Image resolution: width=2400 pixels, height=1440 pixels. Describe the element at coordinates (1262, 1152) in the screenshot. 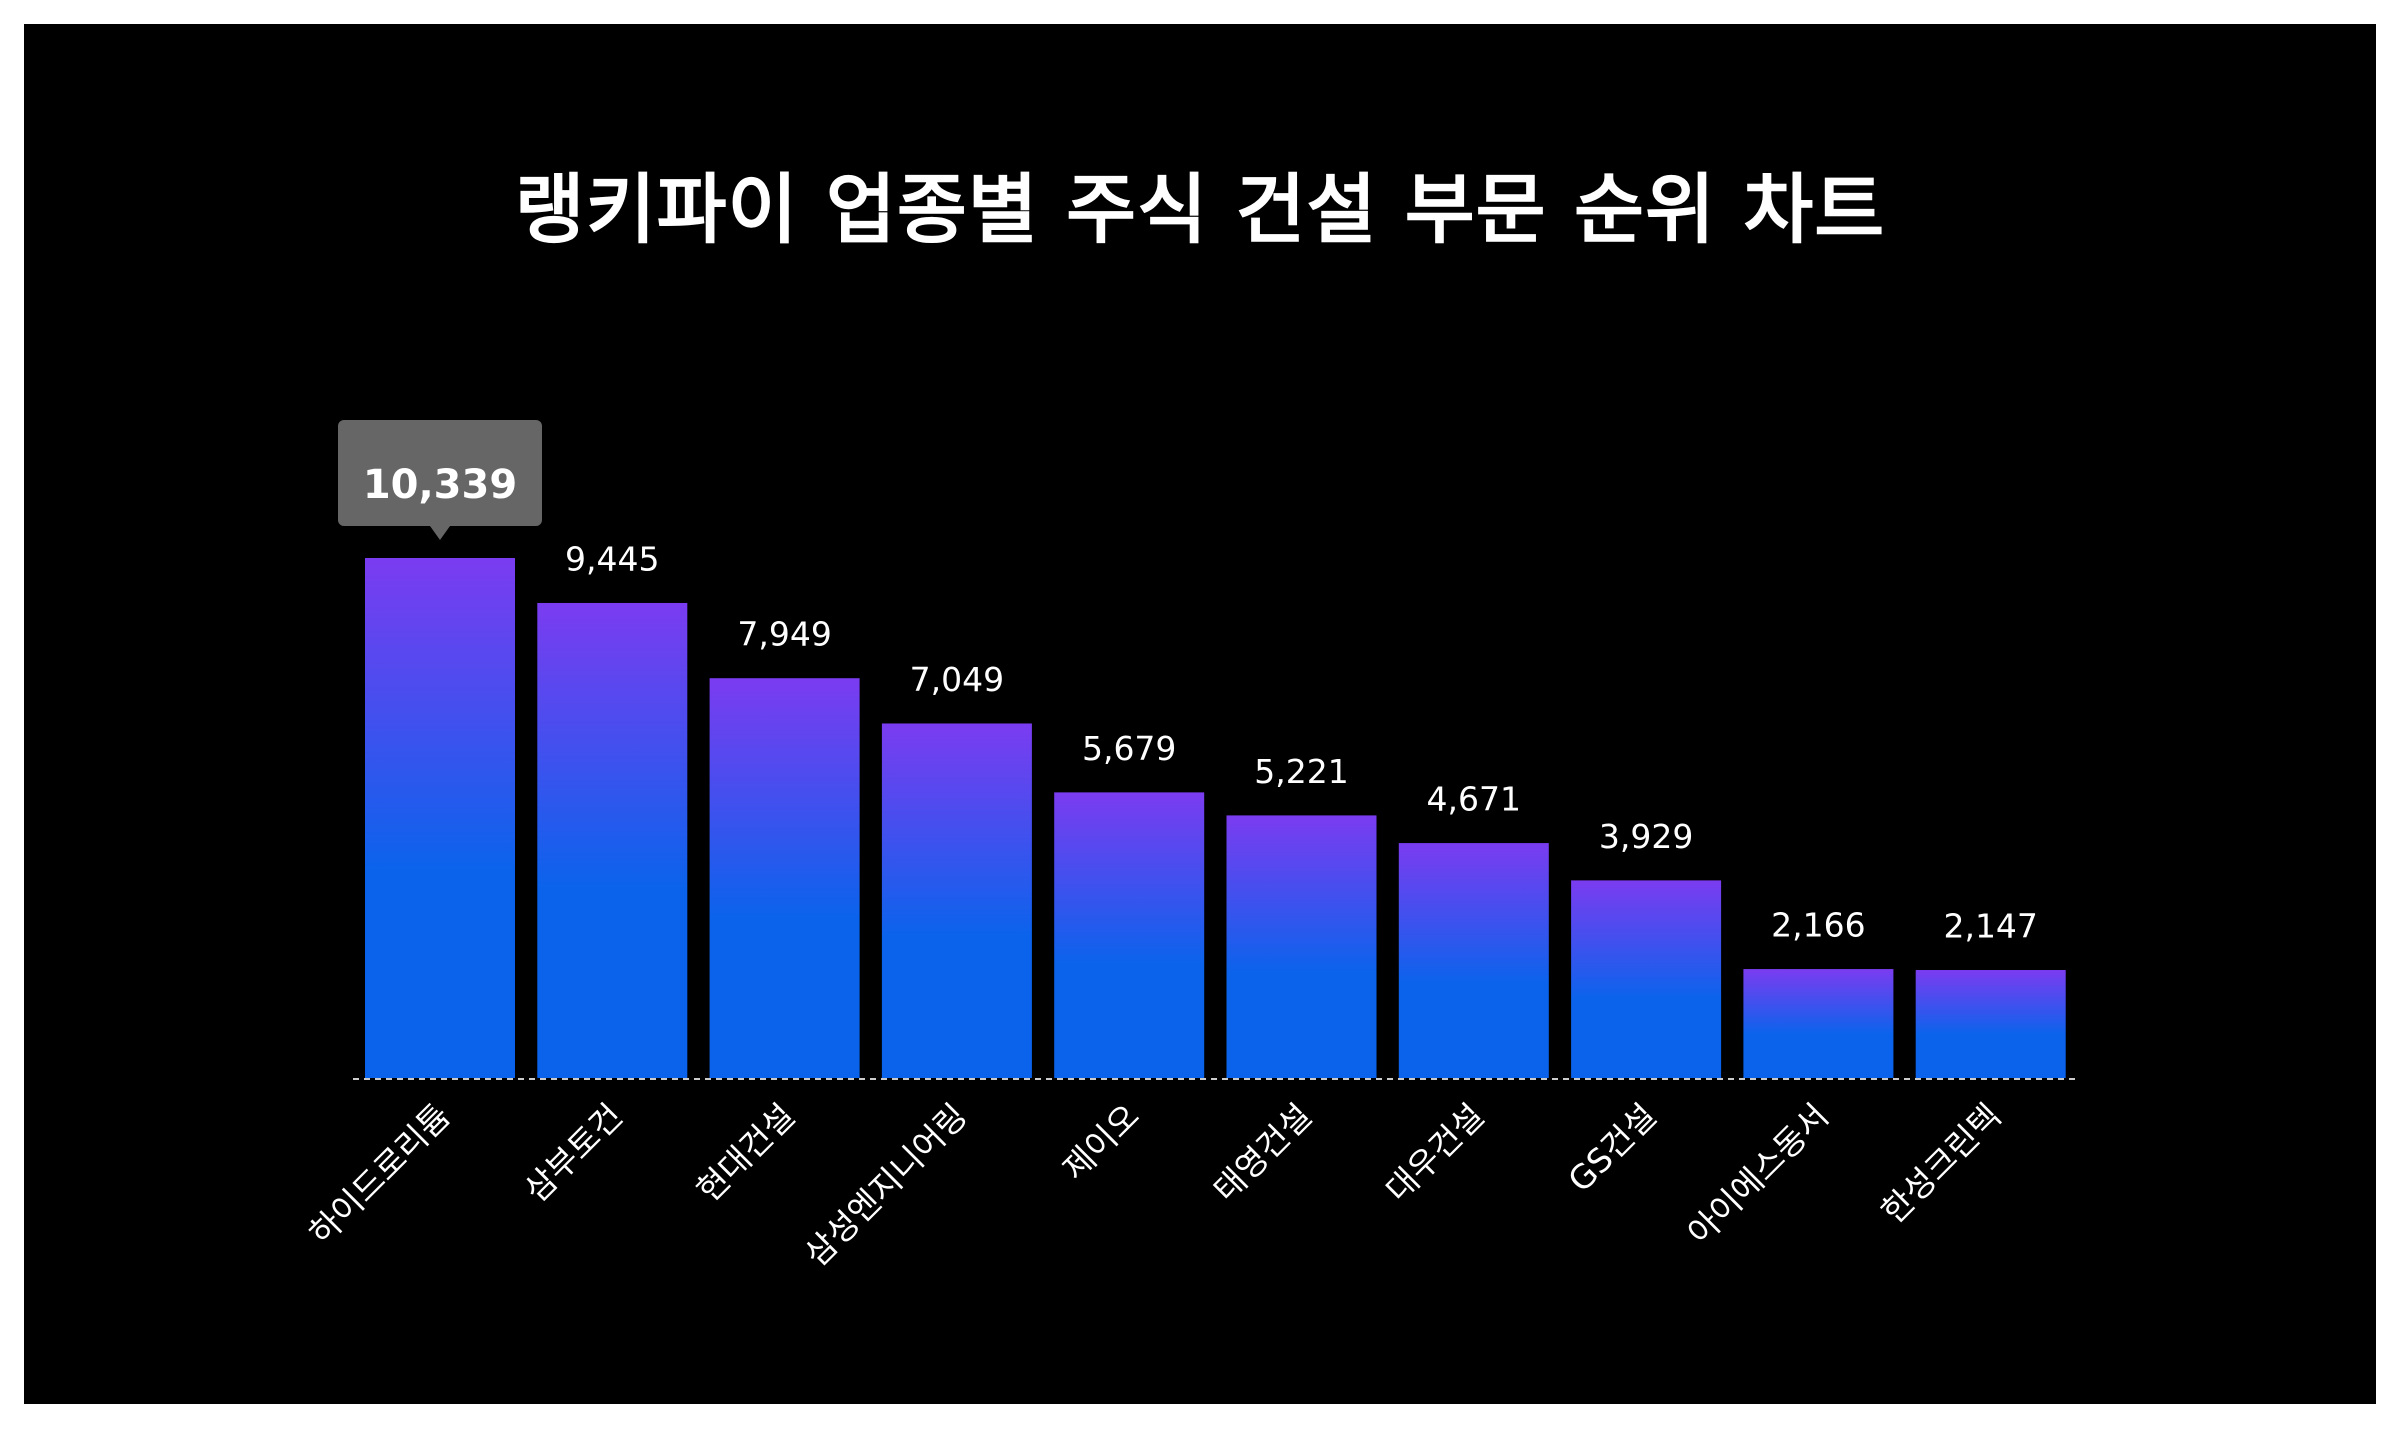

I see `category-label: 태영건설` at that location.